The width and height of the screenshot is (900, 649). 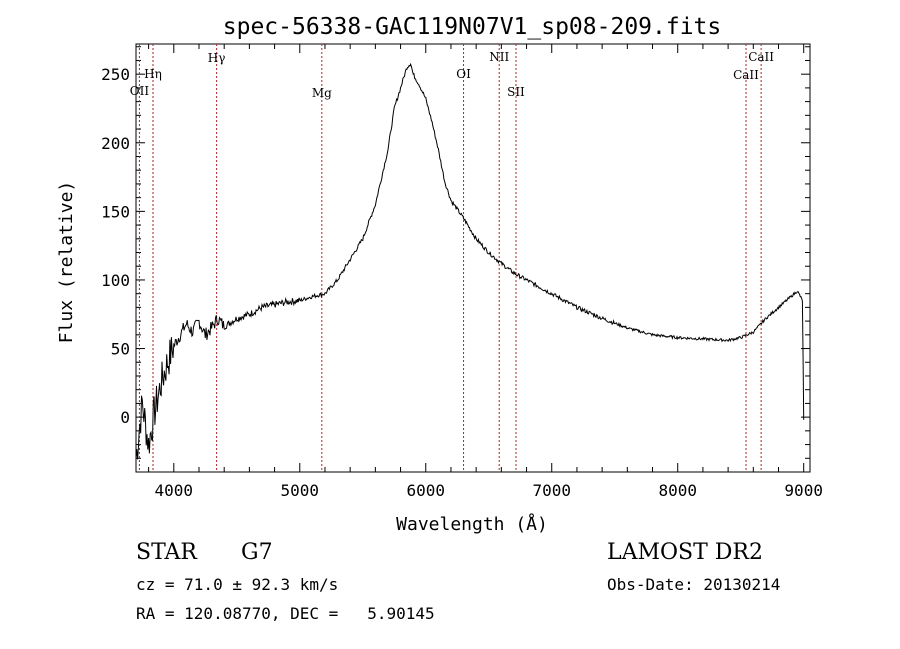 I want to click on y-tick-label: 50, so click(x=120, y=349).